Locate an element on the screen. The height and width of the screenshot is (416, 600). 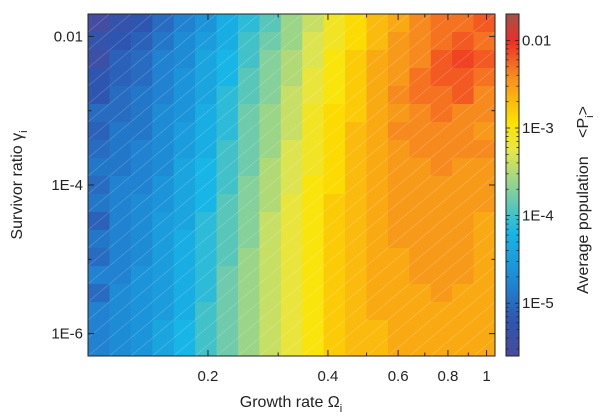
x-tick-label: 0.2 is located at coordinates (208, 376).